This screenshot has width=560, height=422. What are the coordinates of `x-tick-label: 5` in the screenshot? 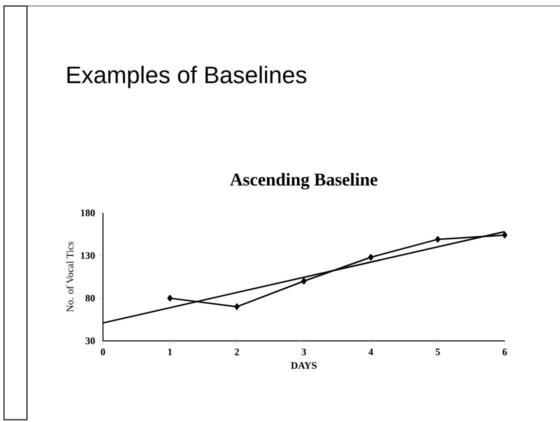 It's located at (438, 352).